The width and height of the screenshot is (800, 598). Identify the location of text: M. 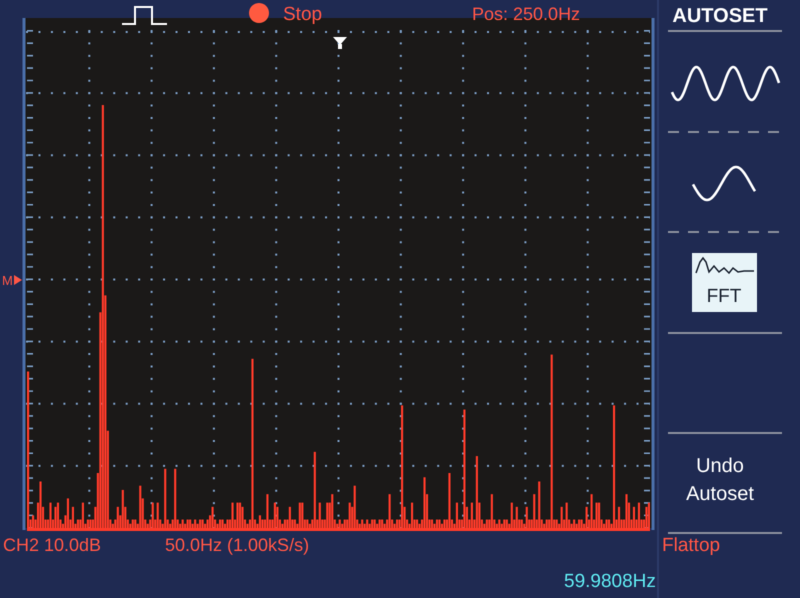
(7, 280).